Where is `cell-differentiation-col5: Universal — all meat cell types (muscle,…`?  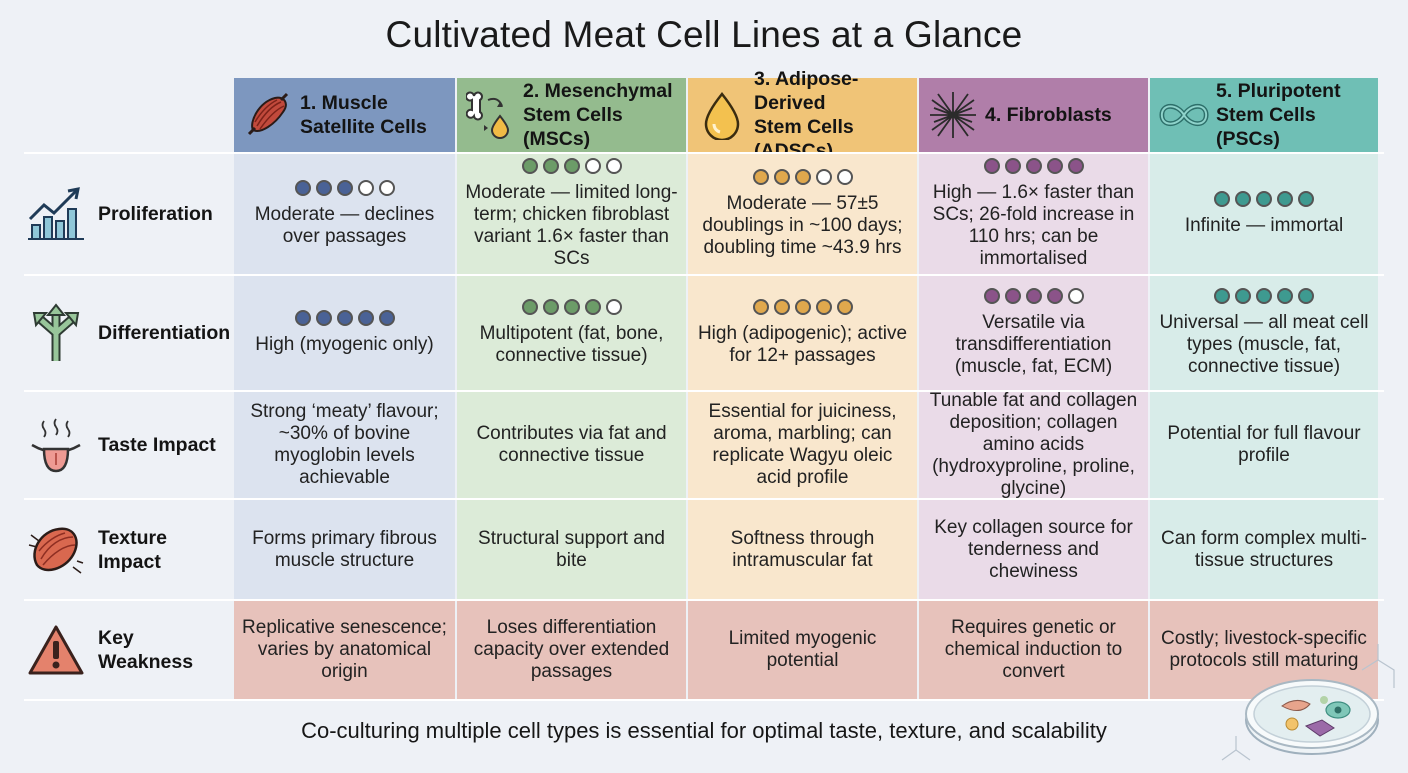 cell-differentiation-col5: Universal — all meat cell types (muscle,… is located at coordinates (1264, 333).